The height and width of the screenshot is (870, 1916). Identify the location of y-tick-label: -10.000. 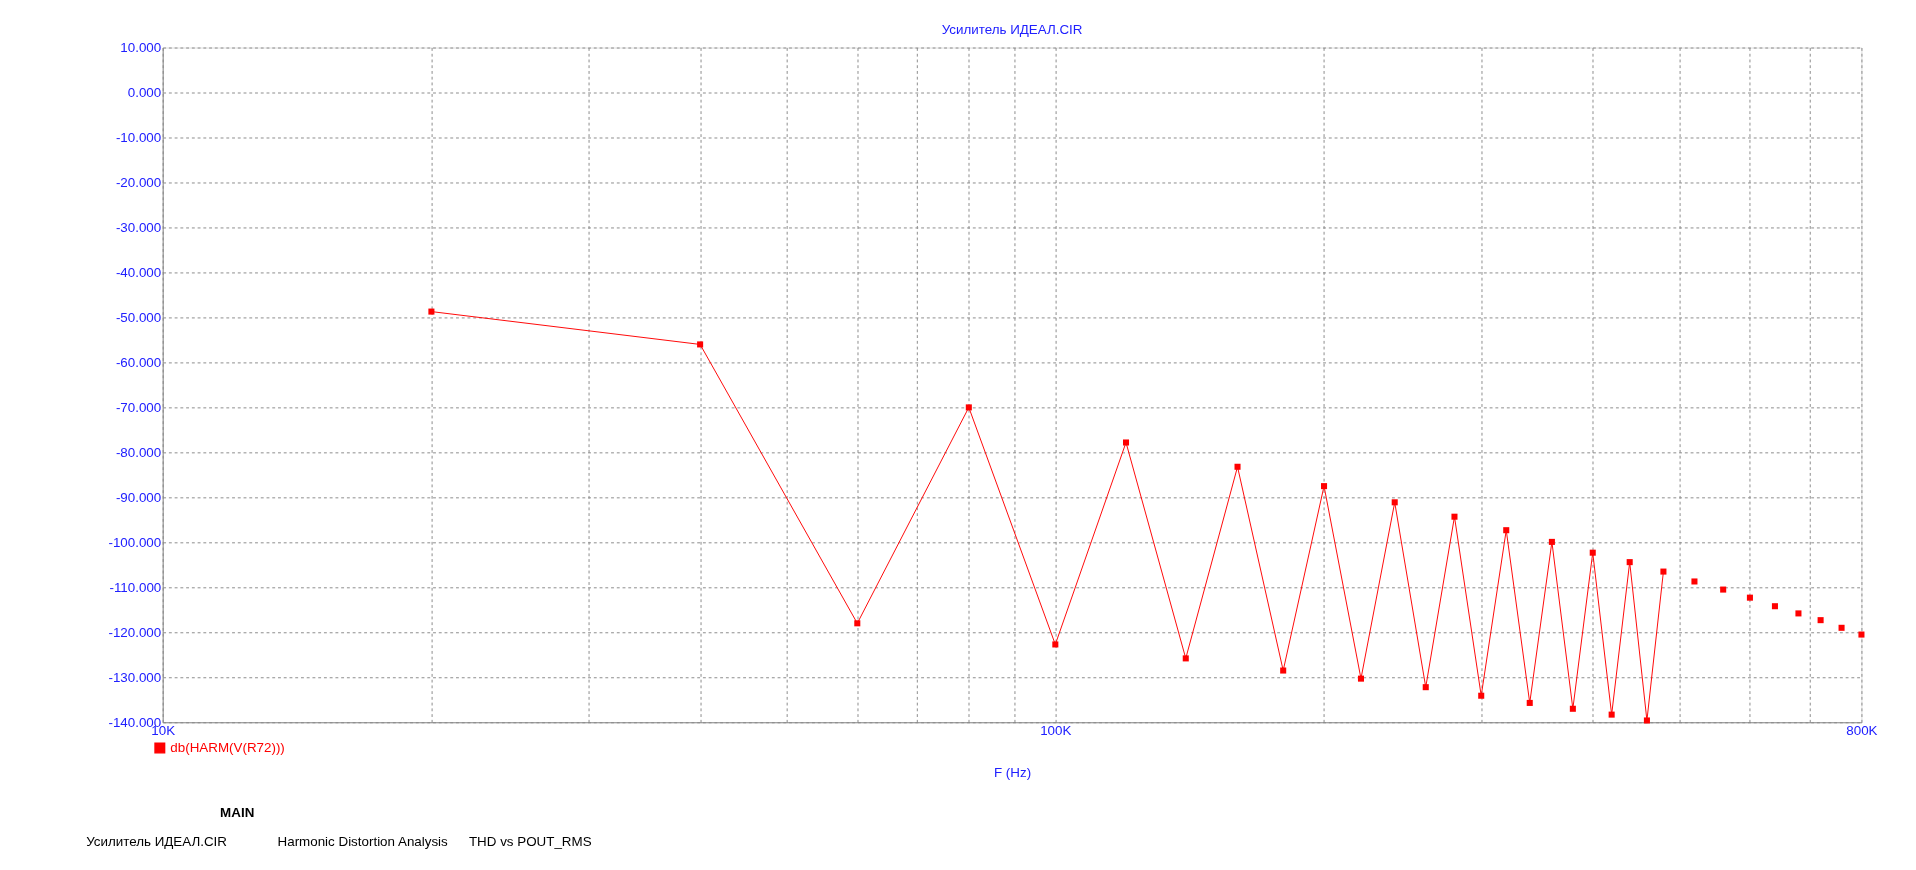
(138, 137).